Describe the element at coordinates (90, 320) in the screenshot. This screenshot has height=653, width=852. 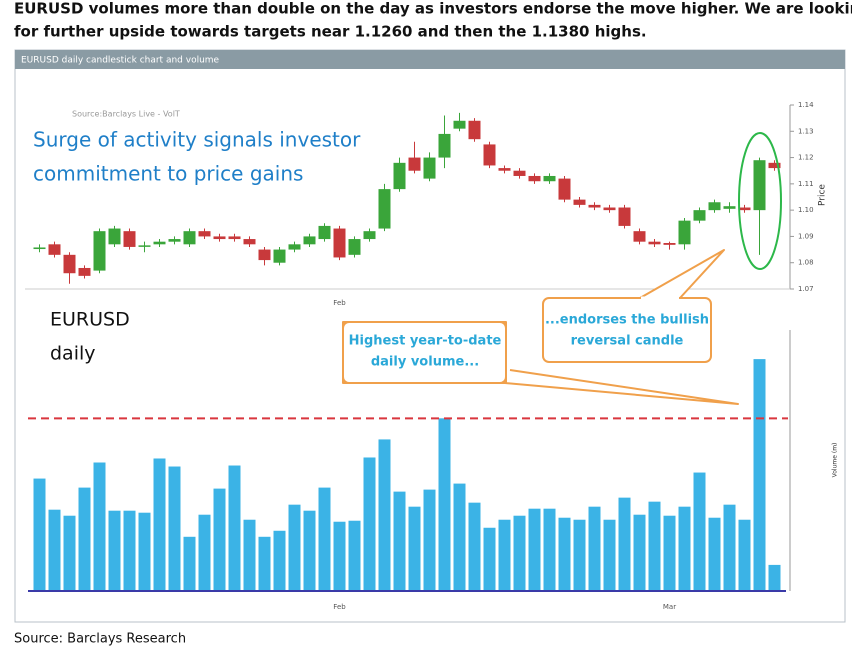
I see `chart-label: EURUSD` at that location.